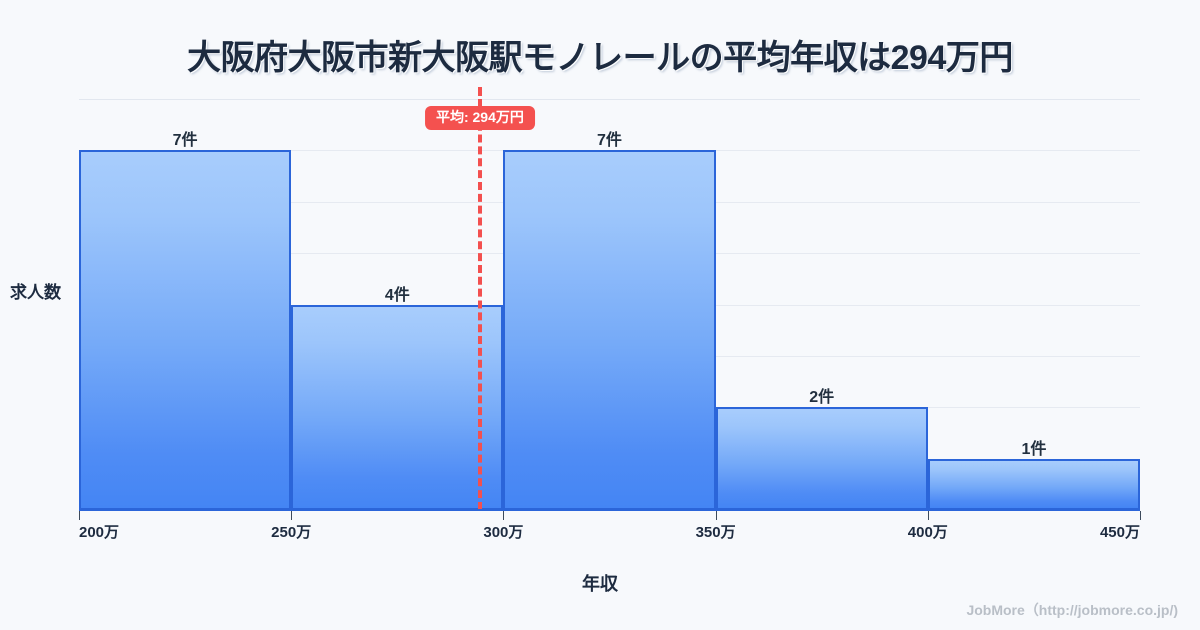  I want to click on footer-credit: JobMore（http://jobmore.co.jp/), so click(1072, 610).